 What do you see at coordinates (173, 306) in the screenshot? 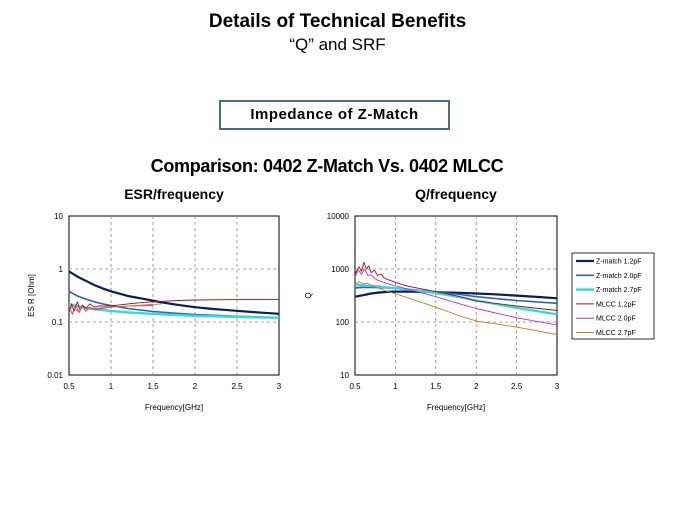
I see `chart-0-series-3-line` at bounding box center [173, 306].